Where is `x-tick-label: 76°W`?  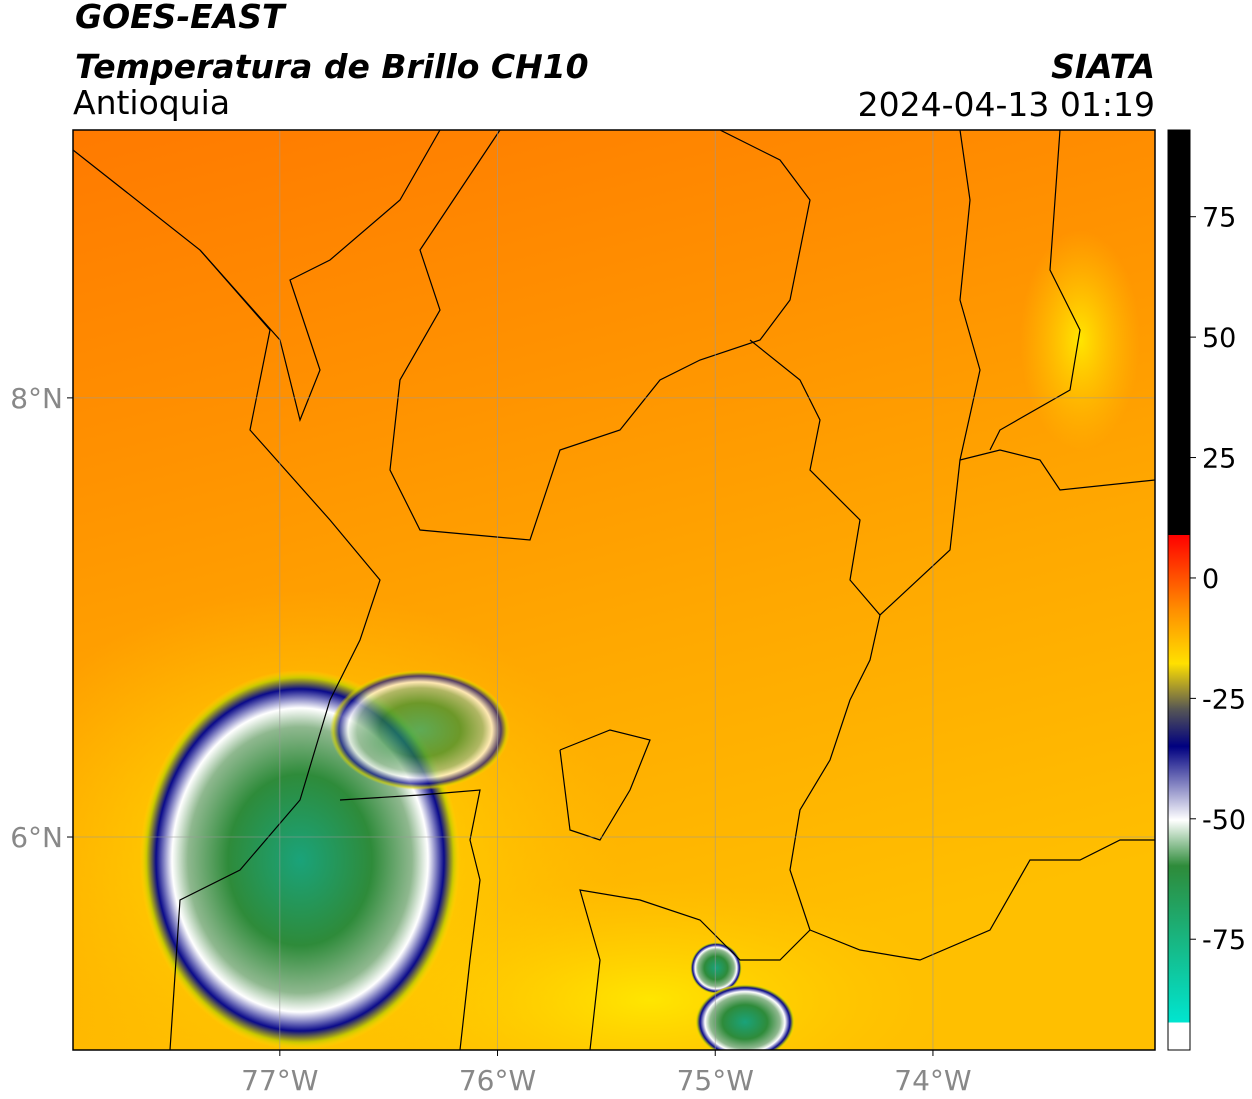 x-tick-label: 76°W is located at coordinates (497, 1080).